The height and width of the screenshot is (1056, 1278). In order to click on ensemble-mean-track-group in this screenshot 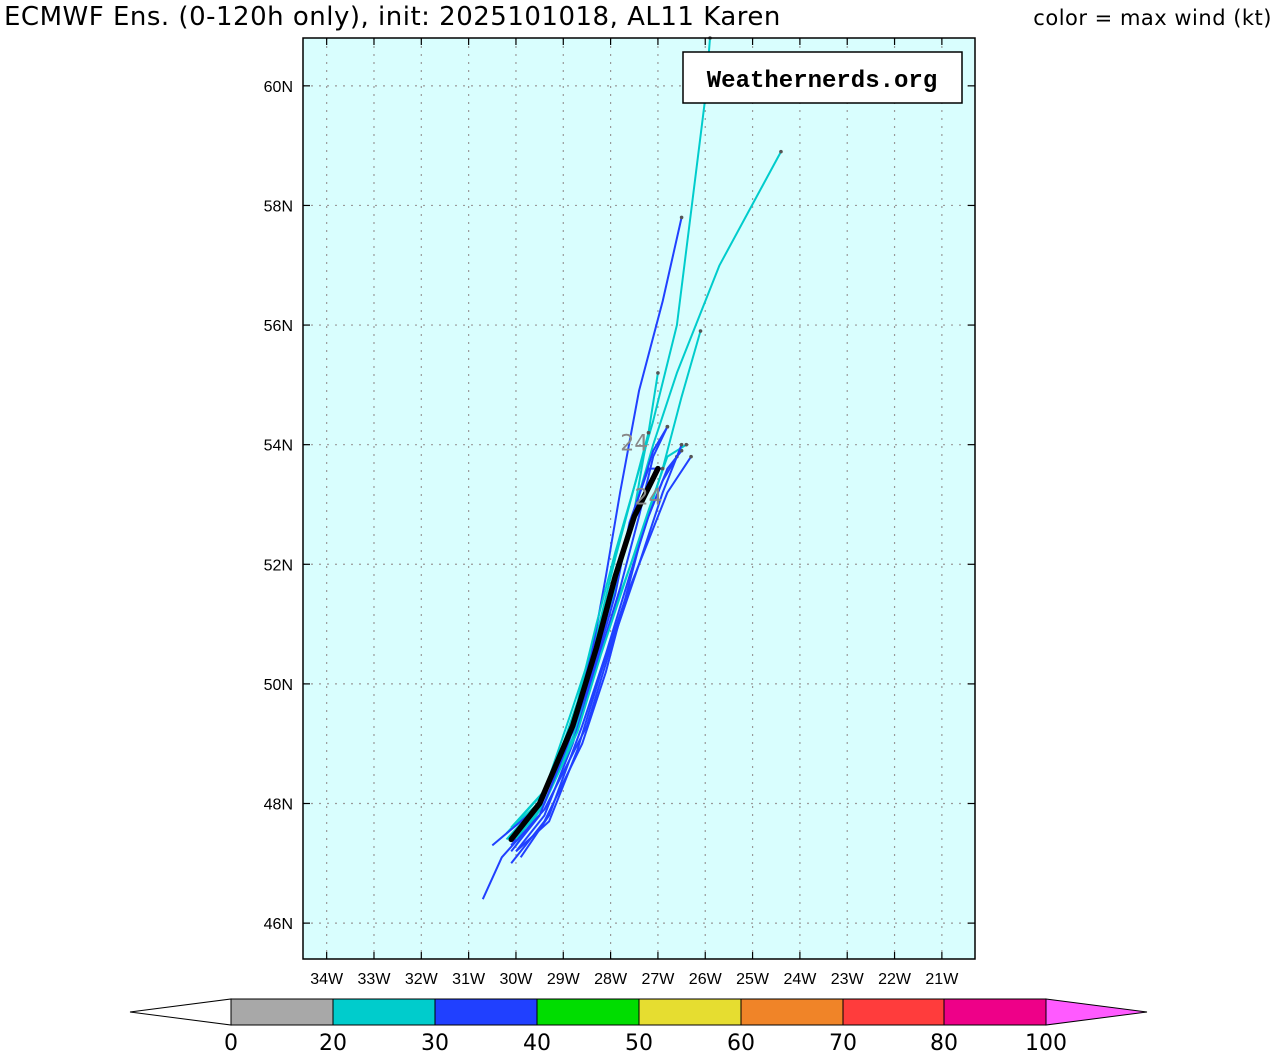, I will do `click(584, 654)`.